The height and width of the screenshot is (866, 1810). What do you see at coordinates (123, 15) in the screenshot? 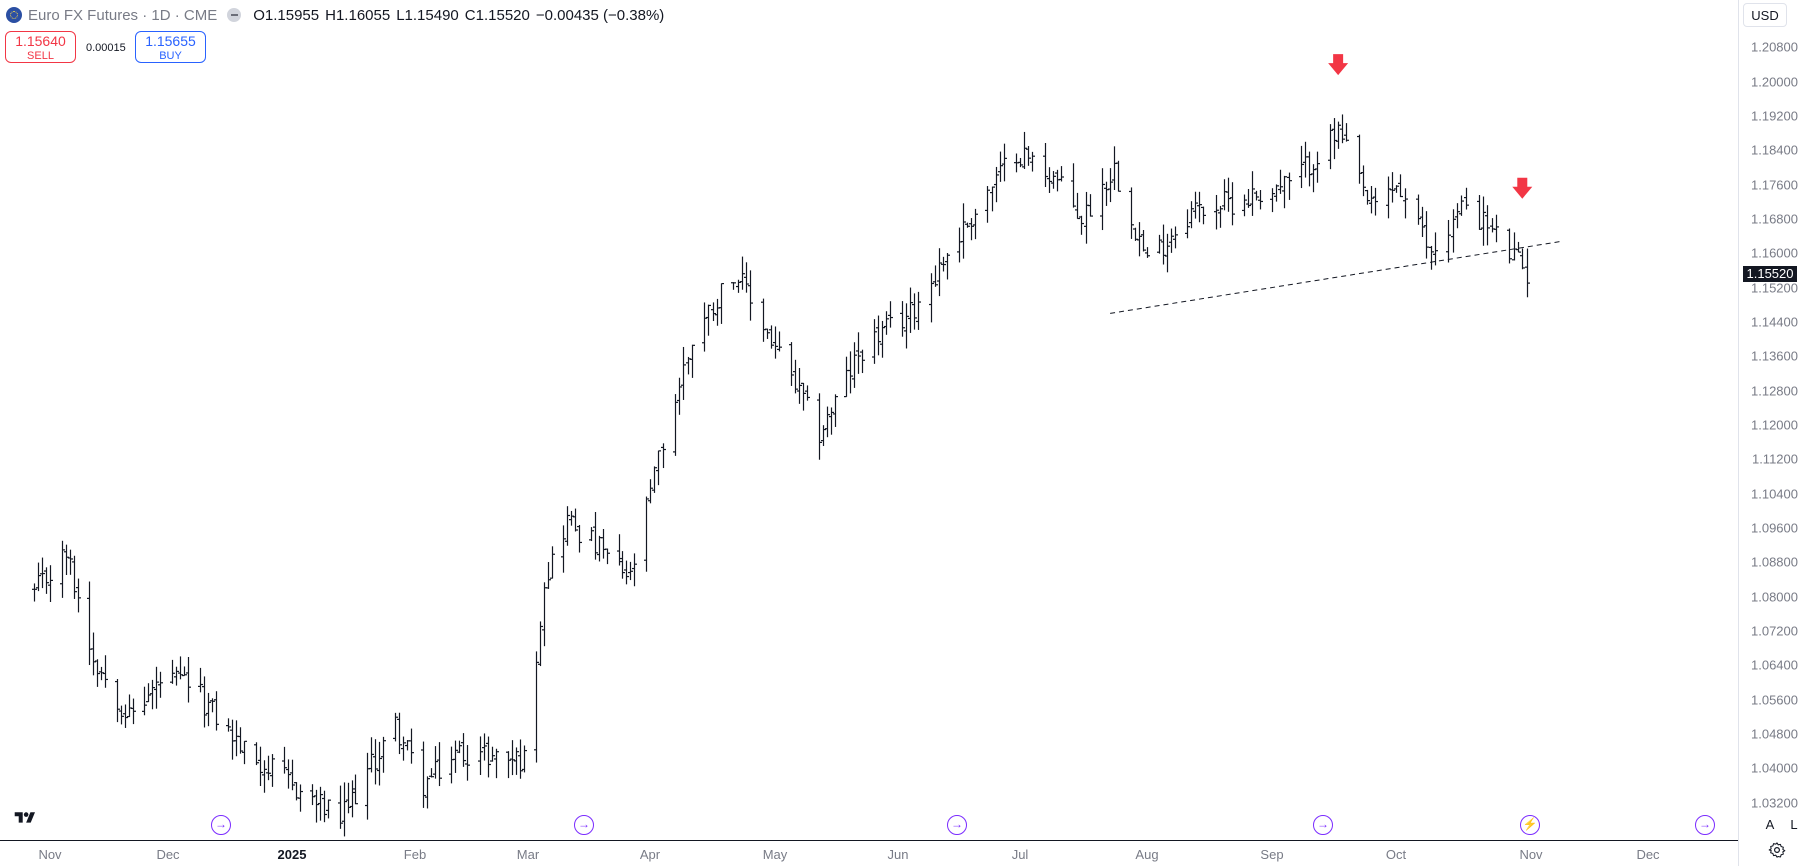
I see `symbol-title: Euro FX Futures · 1D · CME` at bounding box center [123, 15].